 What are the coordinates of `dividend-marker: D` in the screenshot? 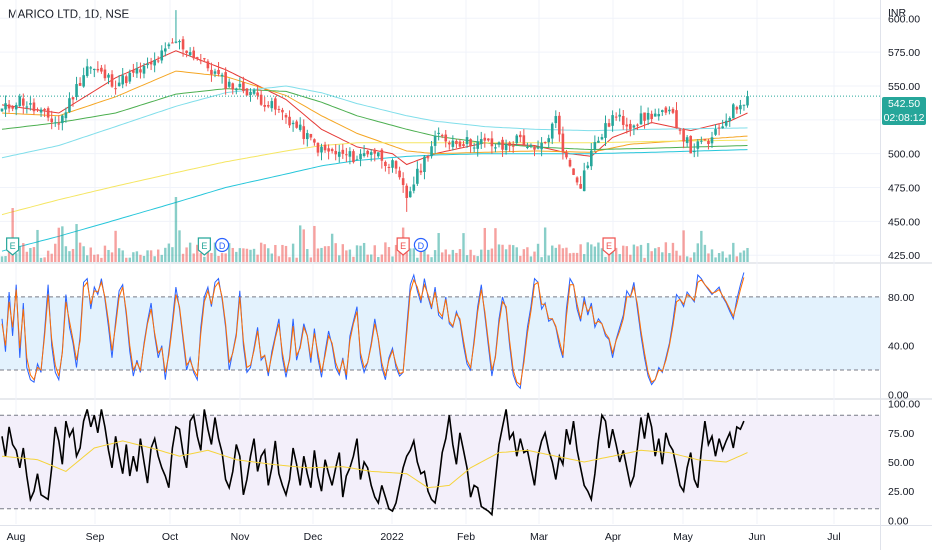 It's located at (222, 245).